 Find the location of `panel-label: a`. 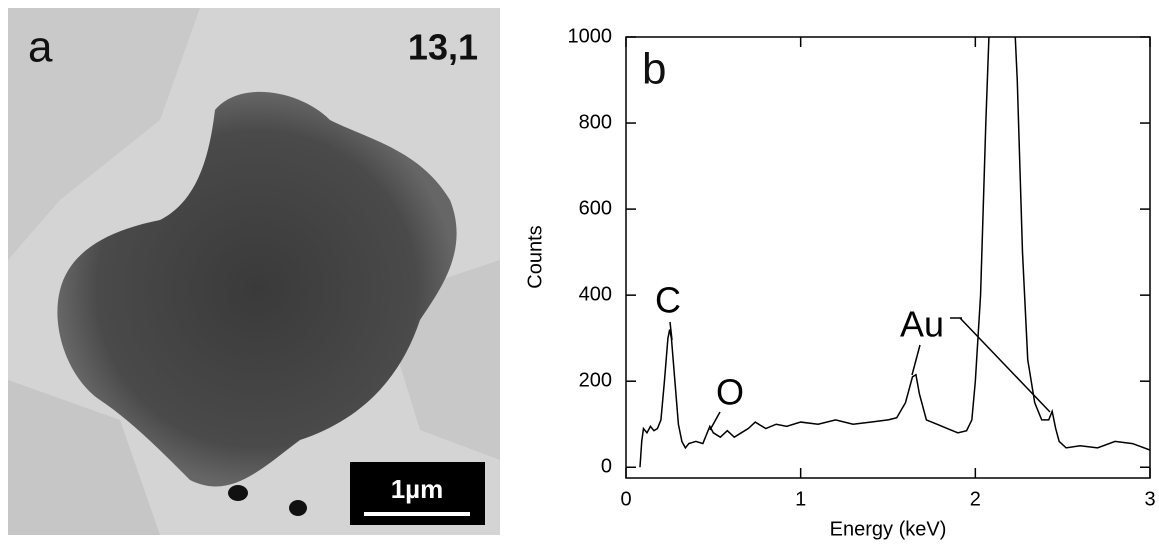

panel-label: a is located at coordinates (40, 47).